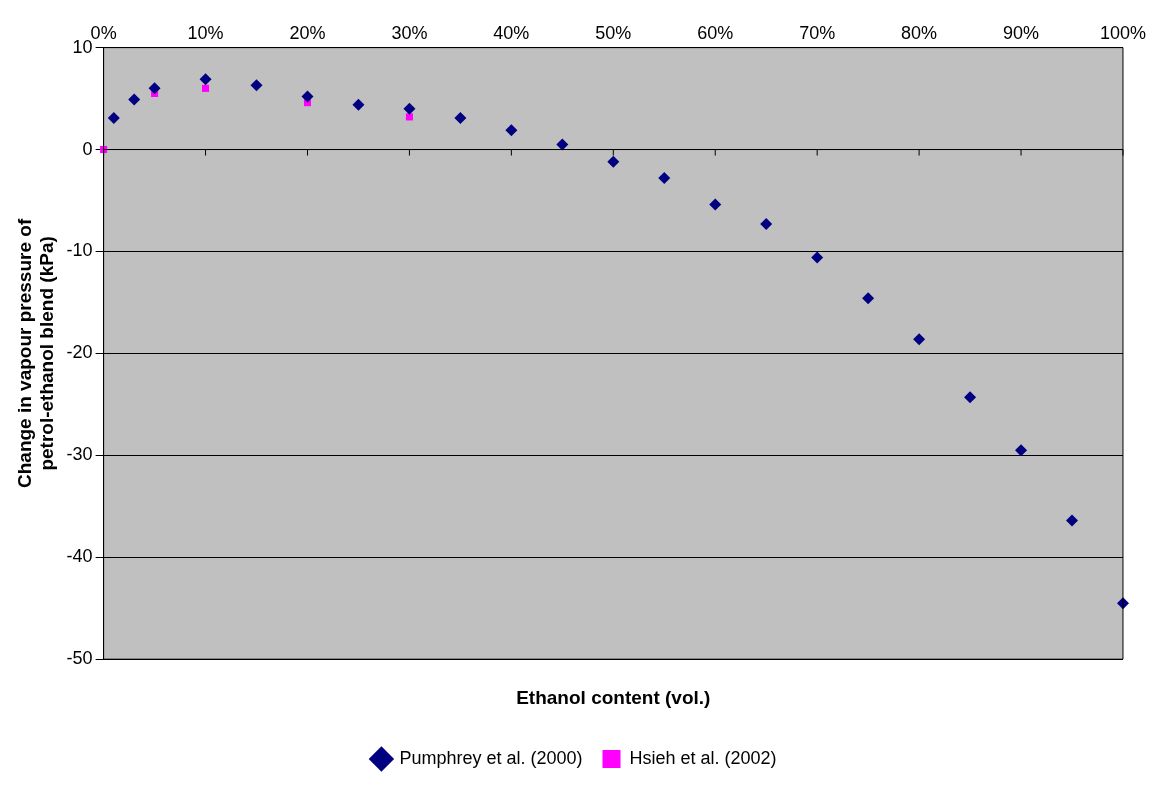  What do you see at coordinates (79, 250) in the screenshot?
I see `y-tick-label: -10` at bounding box center [79, 250].